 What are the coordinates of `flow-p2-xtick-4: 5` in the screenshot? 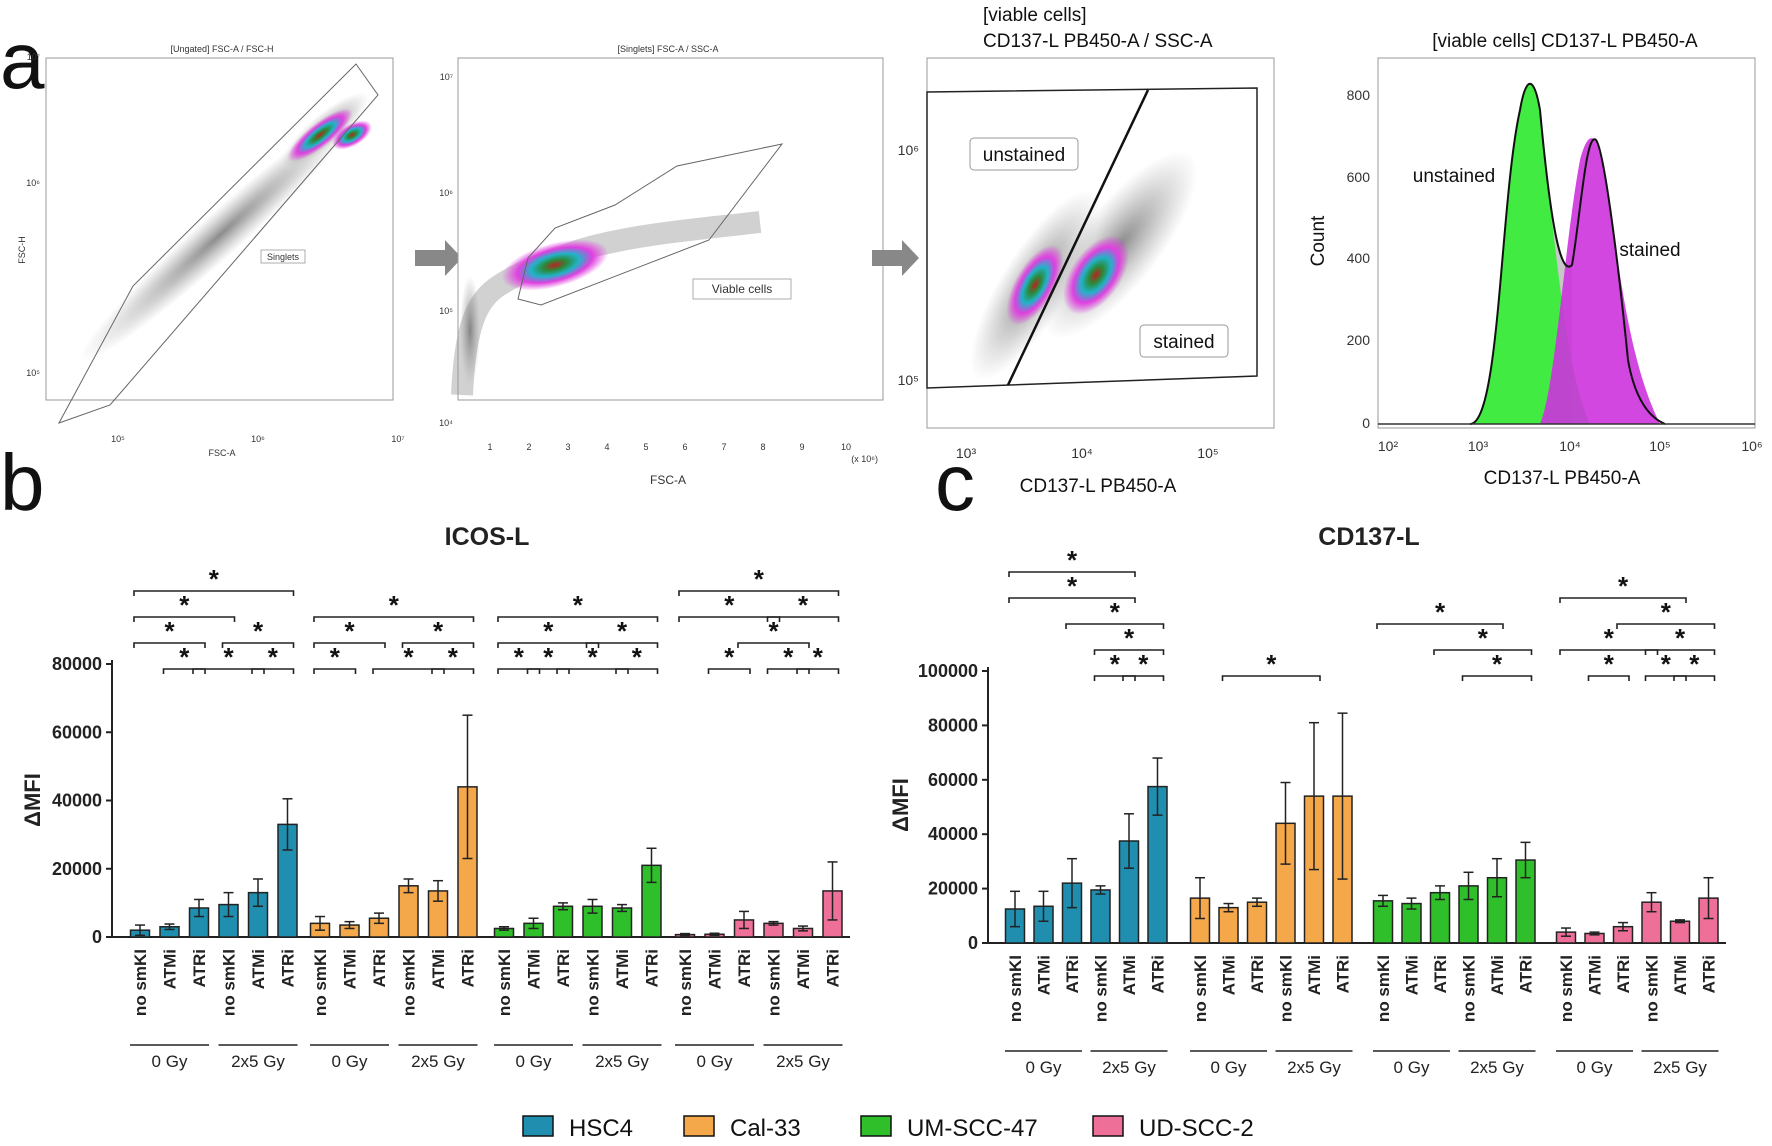 It's located at (645, 447).